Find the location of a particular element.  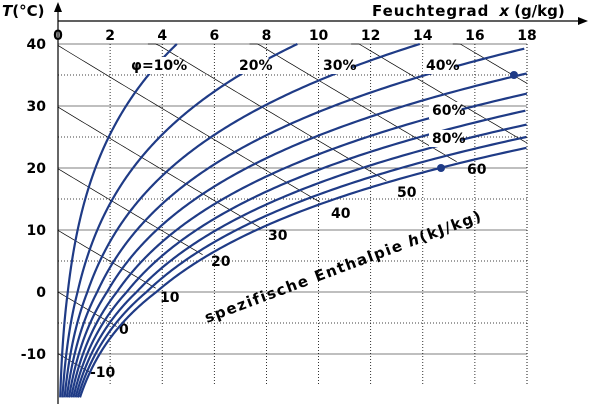

enthalpy-axis-label: spezifische Enthalpieh(kJ/kg) is located at coordinates (343, 267).